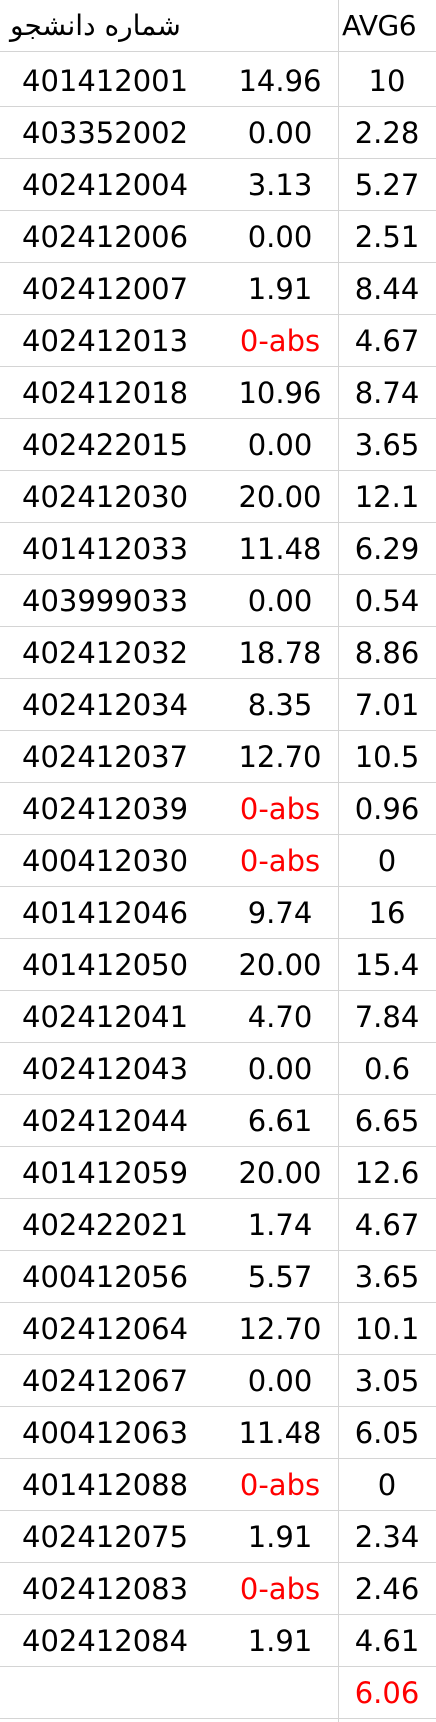 The width and height of the screenshot is (436, 1722). I want to click on avg-cell: 8.44, so click(387, 289).